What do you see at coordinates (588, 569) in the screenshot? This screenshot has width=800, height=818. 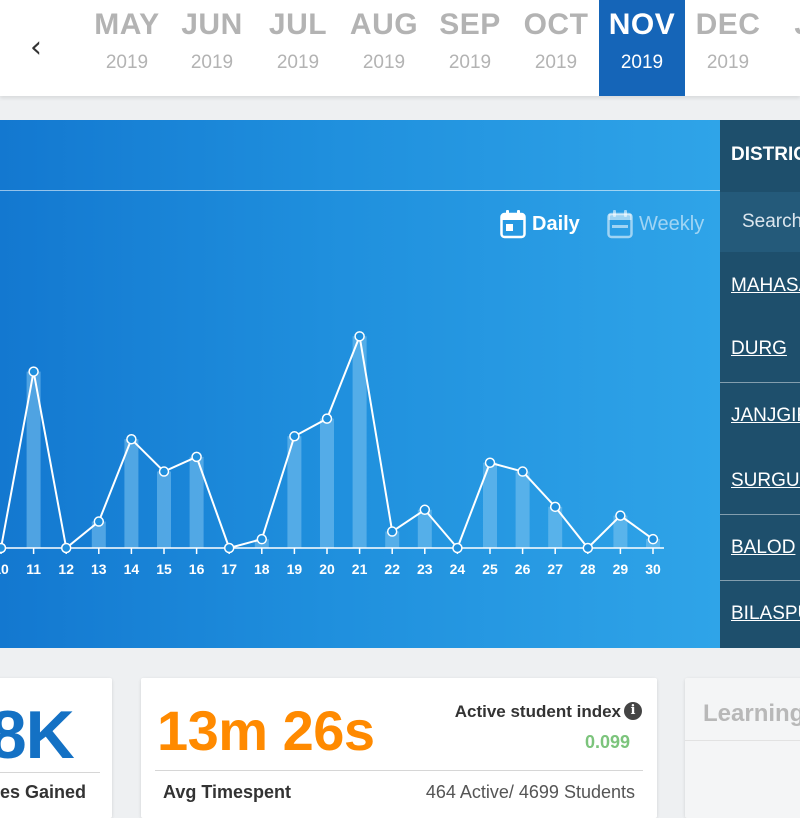 I see `x-tick-label: 28` at bounding box center [588, 569].